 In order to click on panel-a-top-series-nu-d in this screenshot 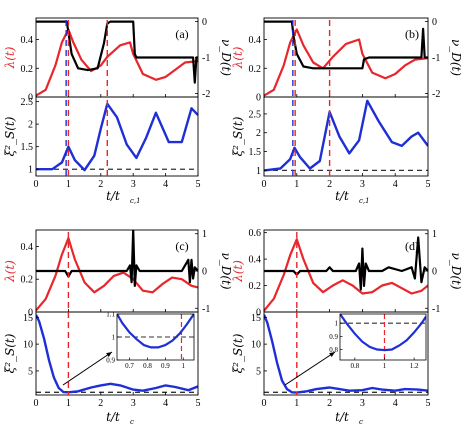, I will do `click(117, 52)`.